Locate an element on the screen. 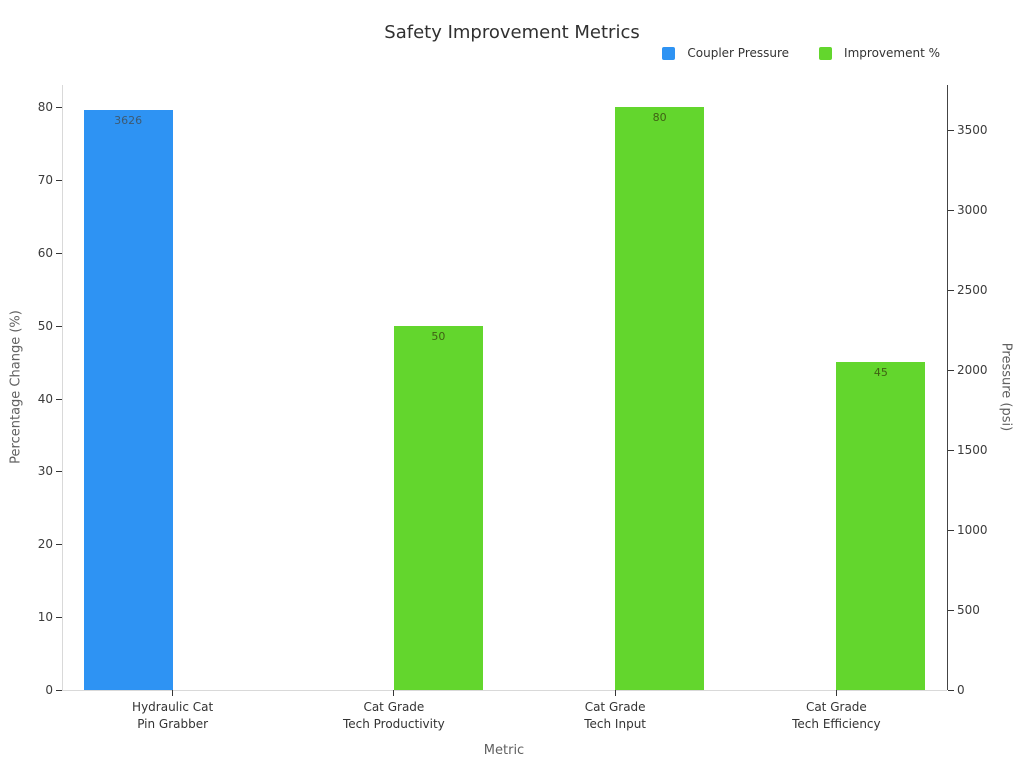 Image resolution: width=1024 pixels, height=768 pixels. y-right-tick-label: 3500 is located at coordinates (972, 129).